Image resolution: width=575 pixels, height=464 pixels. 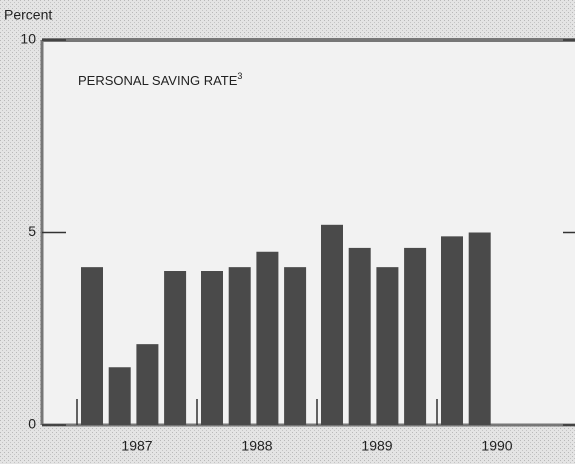 I want to click on x-group-label: 1990, so click(x=496, y=446).